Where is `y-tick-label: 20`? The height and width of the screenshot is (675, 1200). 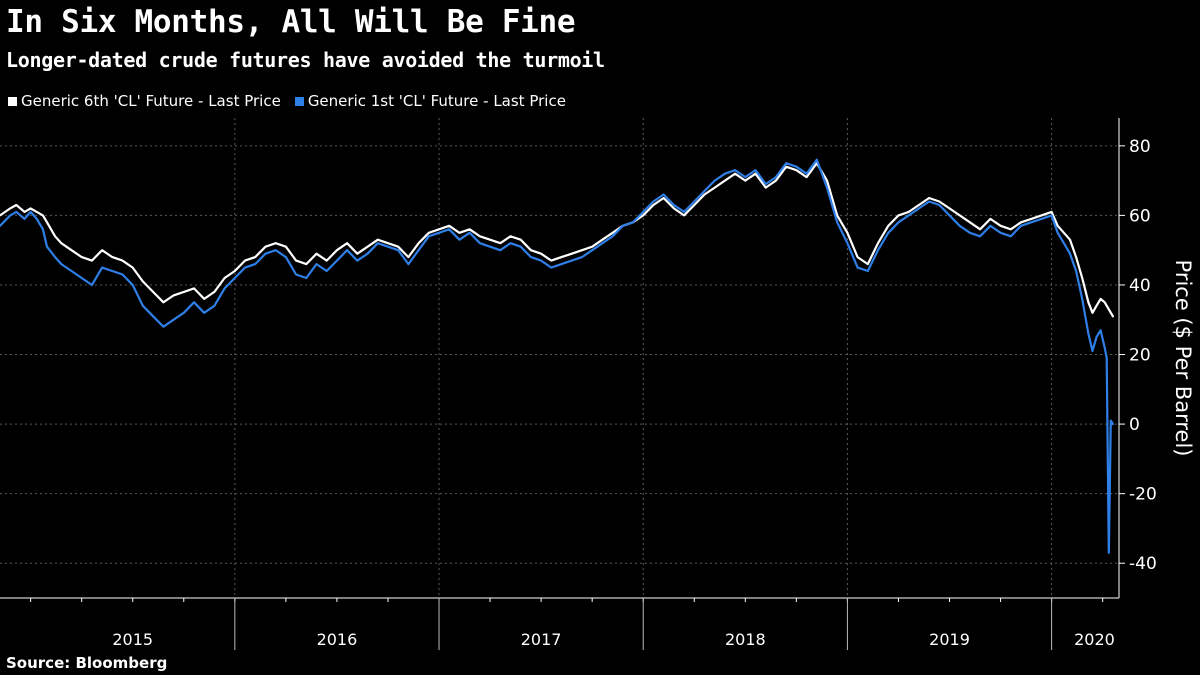 y-tick-label: 20 is located at coordinates (1140, 356).